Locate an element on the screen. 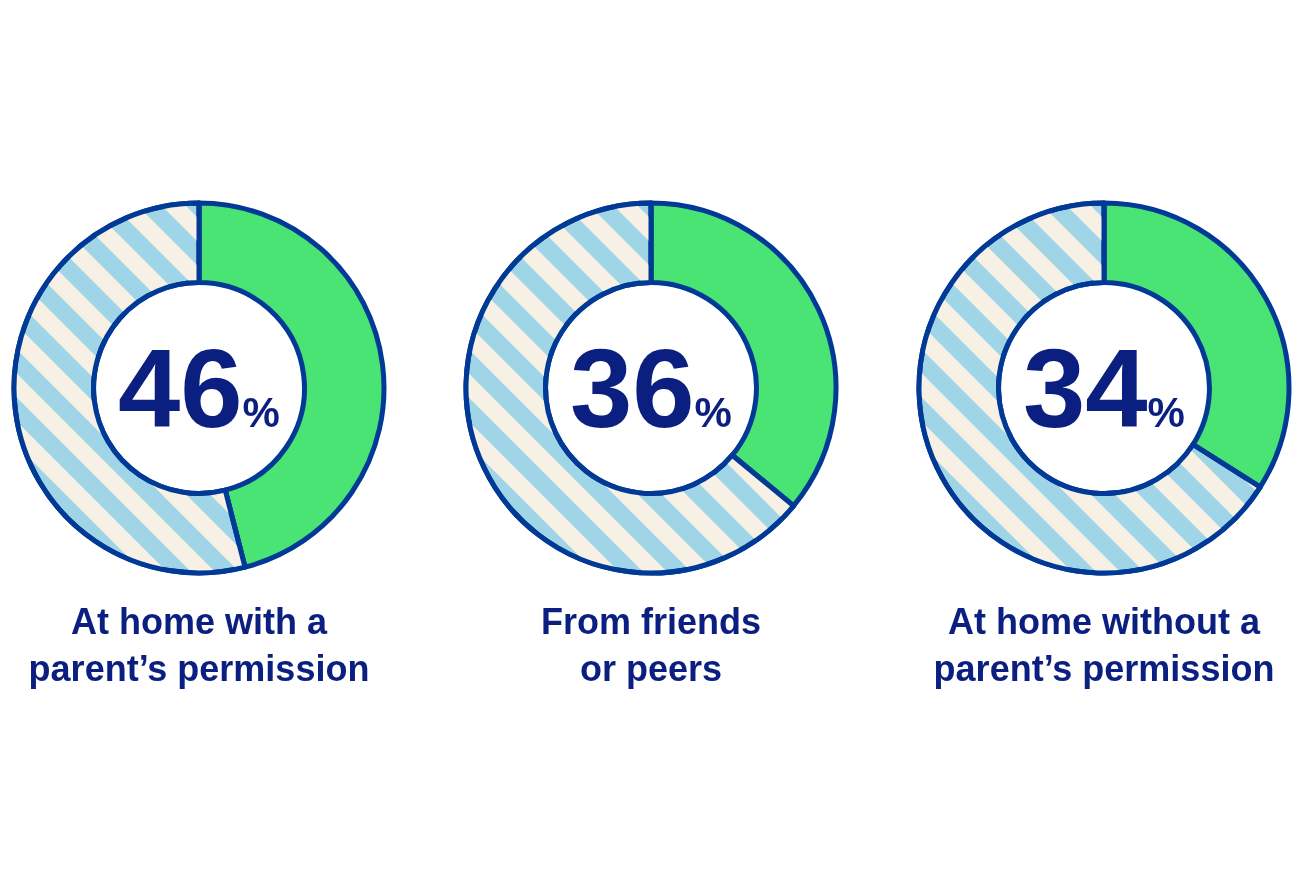  text: At home without a parent’s permission is located at coordinates (1104, 645).